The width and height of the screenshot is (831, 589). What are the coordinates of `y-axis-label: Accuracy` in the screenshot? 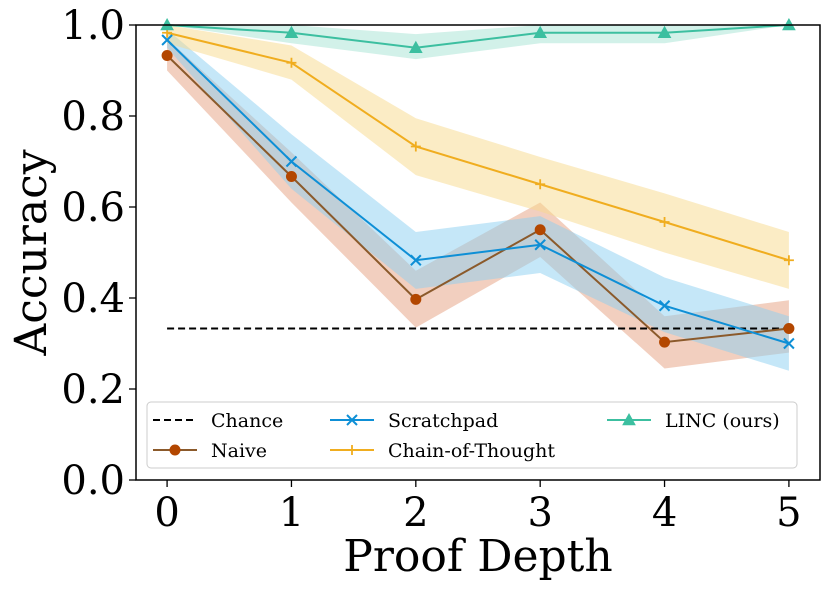 It's located at (31, 252).